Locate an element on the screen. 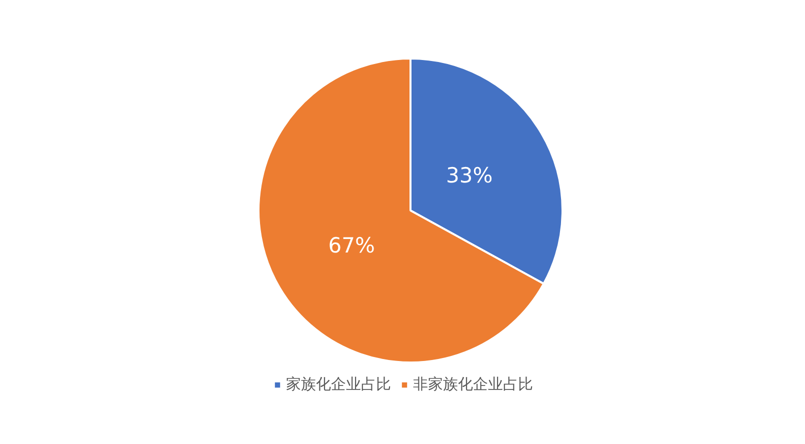 The image size is (805, 444). data-label: 33% is located at coordinates (469, 176).